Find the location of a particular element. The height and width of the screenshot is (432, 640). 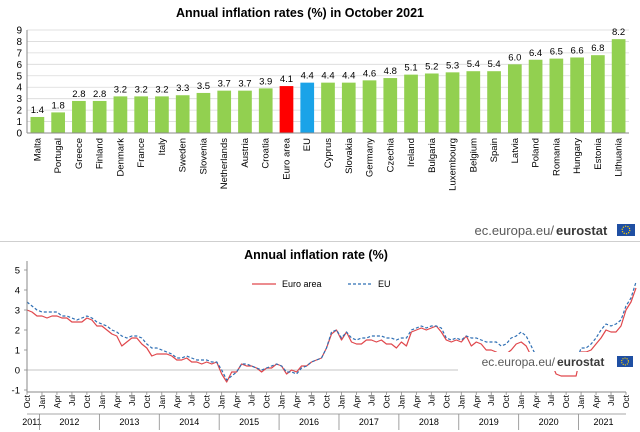

line-year-label: 2014 is located at coordinates (189, 422).